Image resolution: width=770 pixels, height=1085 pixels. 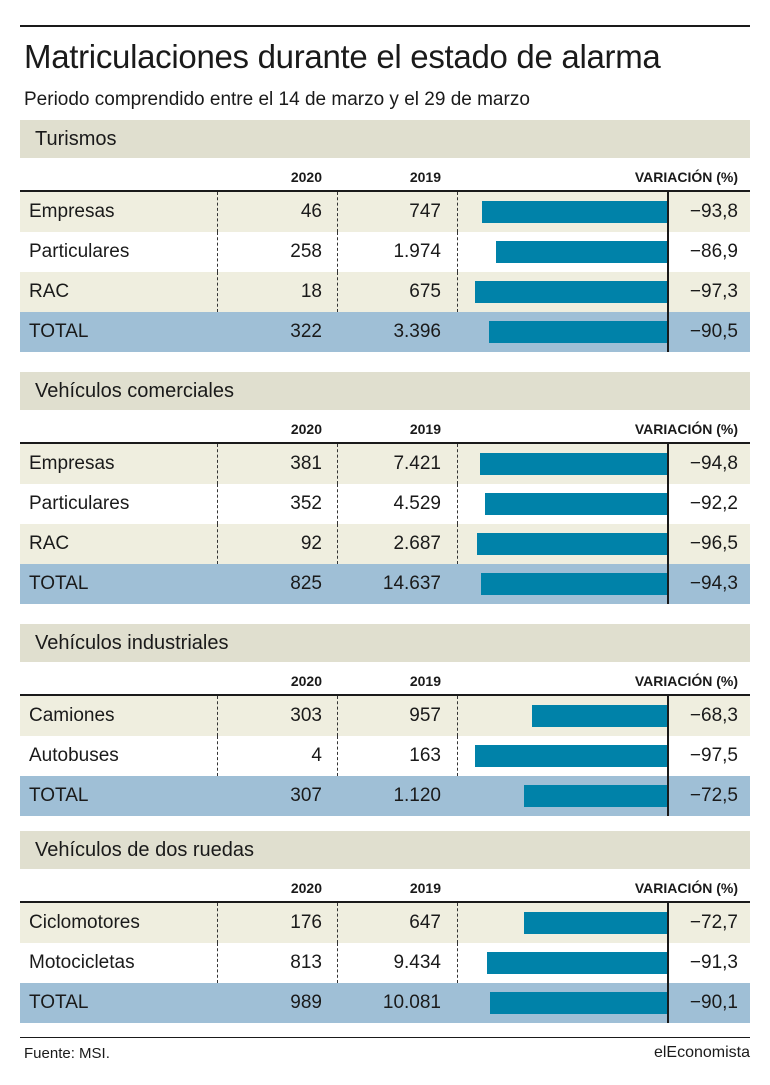 What do you see at coordinates (385, 292) in the screenshot?
I see `table-row: RAC 18 675 −97,3` at bounding box center [385, 292].